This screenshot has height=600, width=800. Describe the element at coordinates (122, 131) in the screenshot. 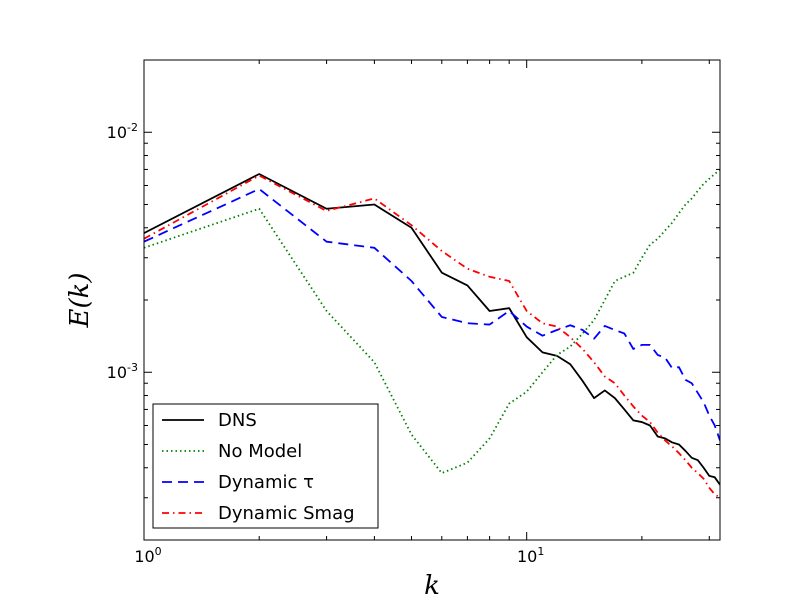

I see `y-tick-label: 10⁻²` at that location.